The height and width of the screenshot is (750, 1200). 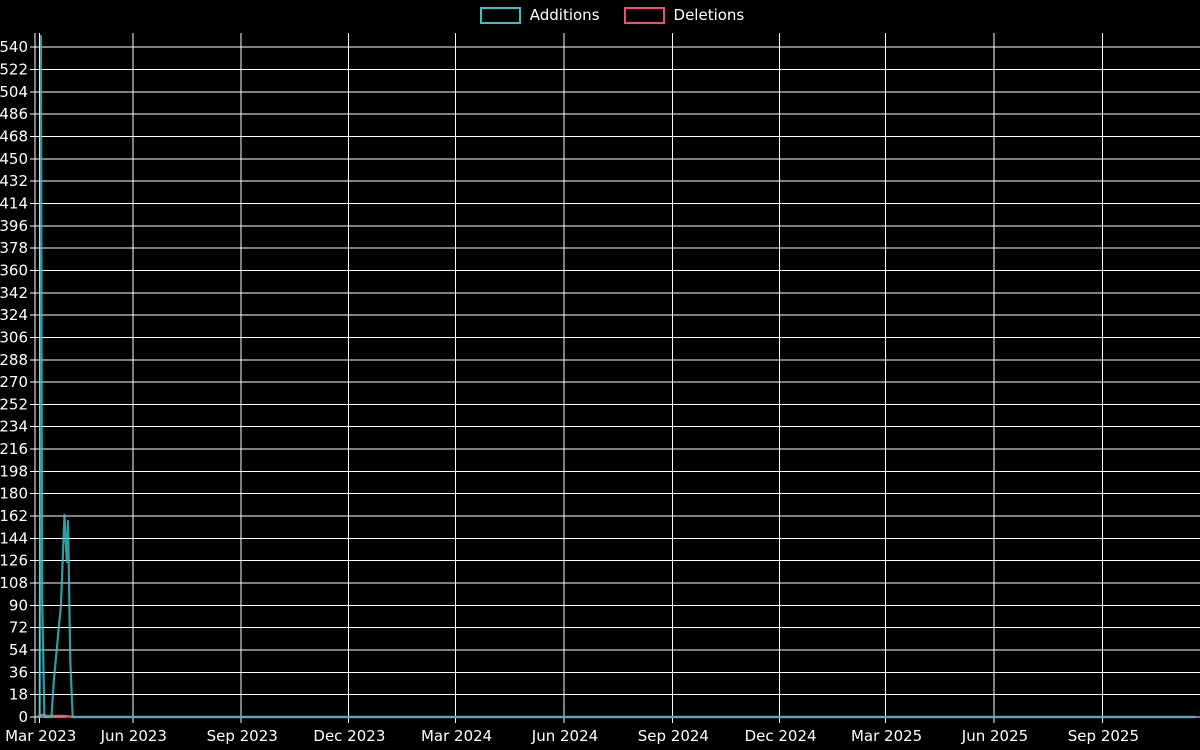 What do you see at coordinates (14, 427) in the screenshot?
I see `y-tick-label: 234` at bounding box center [14, 427].